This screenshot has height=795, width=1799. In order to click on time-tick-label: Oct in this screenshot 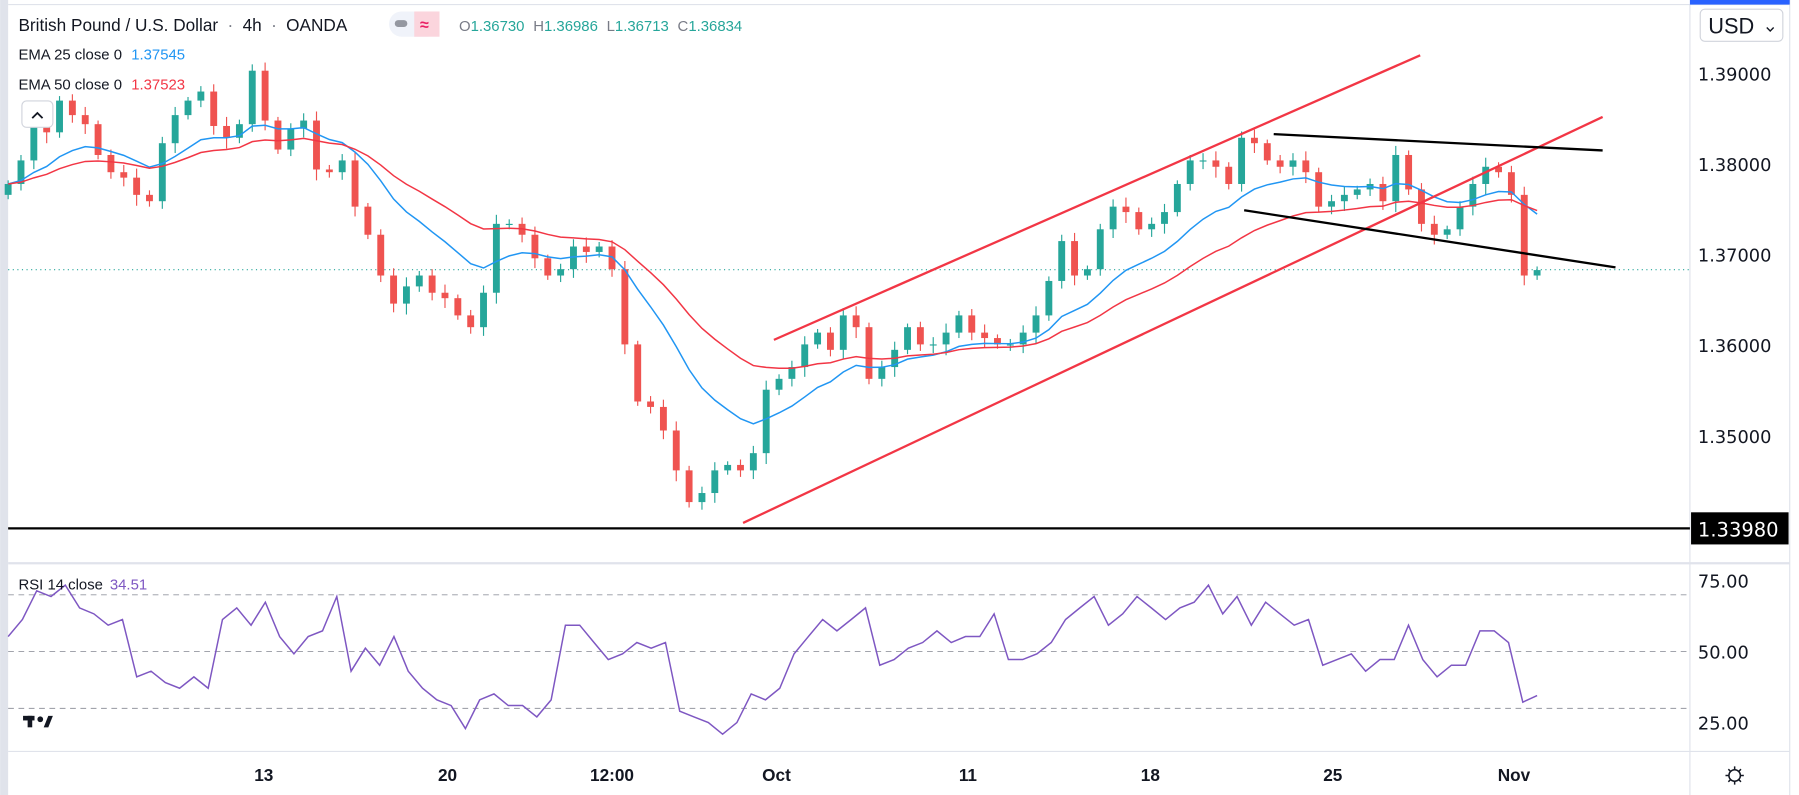, I will do `click(776, 775)`.